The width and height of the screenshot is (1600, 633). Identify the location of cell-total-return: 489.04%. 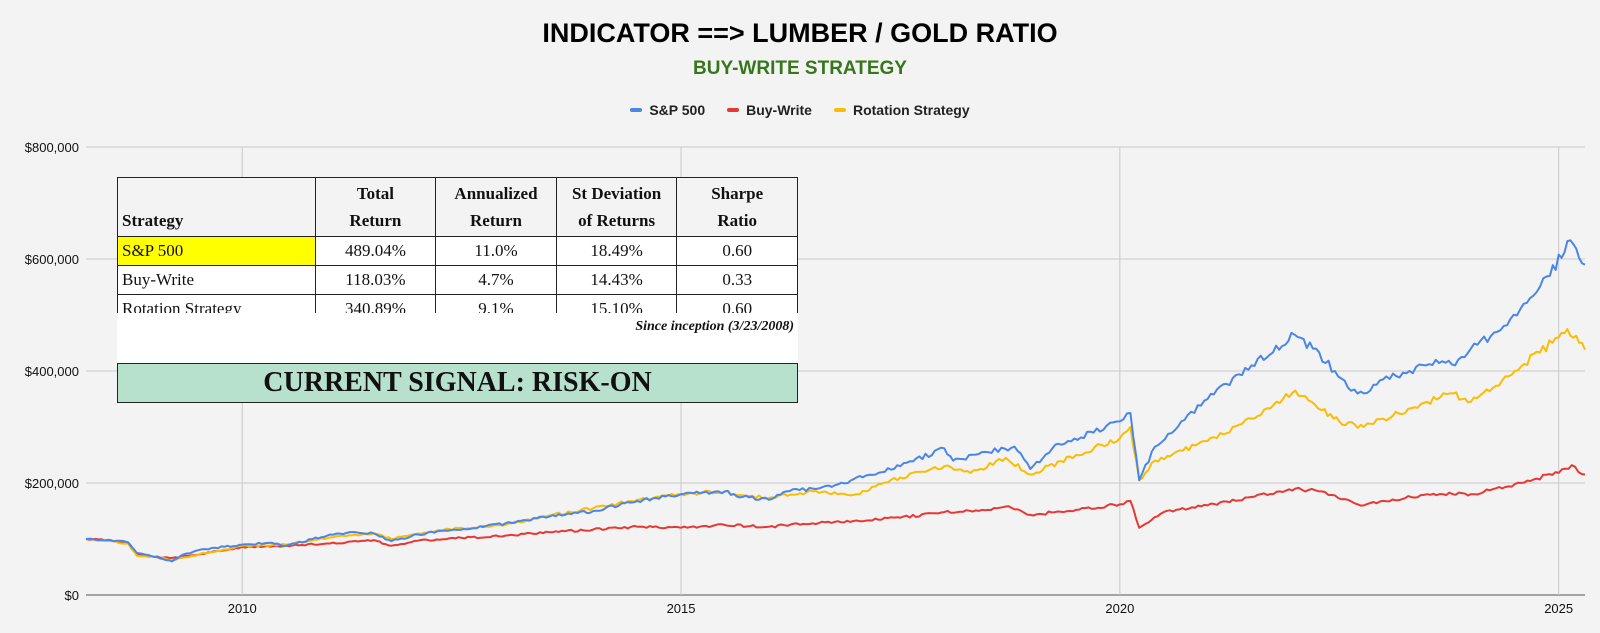
(375, 251).